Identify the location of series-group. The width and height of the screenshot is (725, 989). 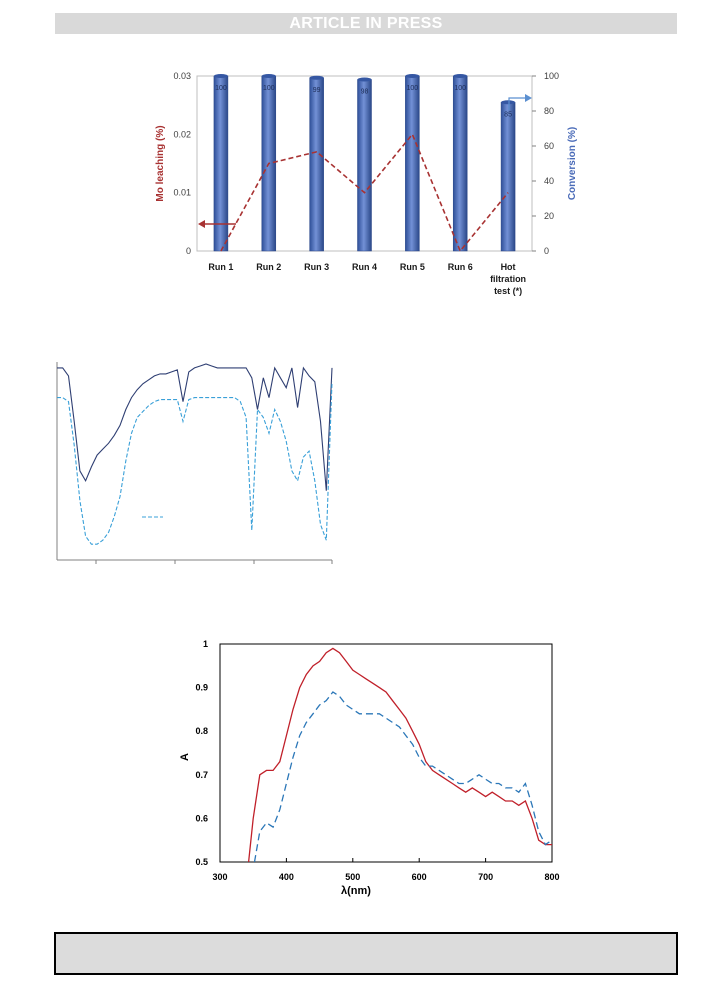
(399, 754).